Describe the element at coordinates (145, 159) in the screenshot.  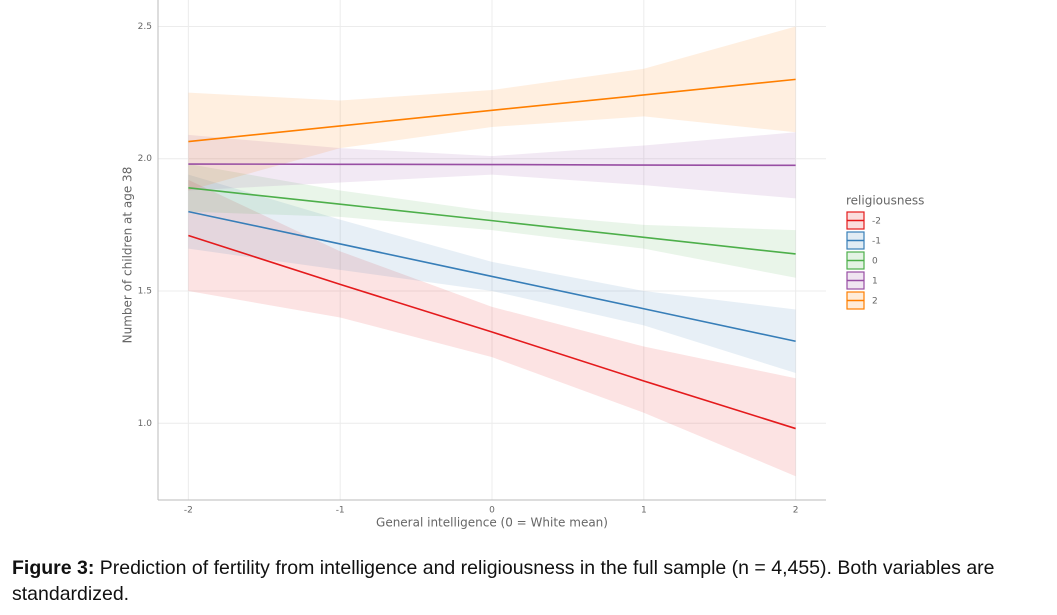
I see `y-tick-label: 2.0` at that location.